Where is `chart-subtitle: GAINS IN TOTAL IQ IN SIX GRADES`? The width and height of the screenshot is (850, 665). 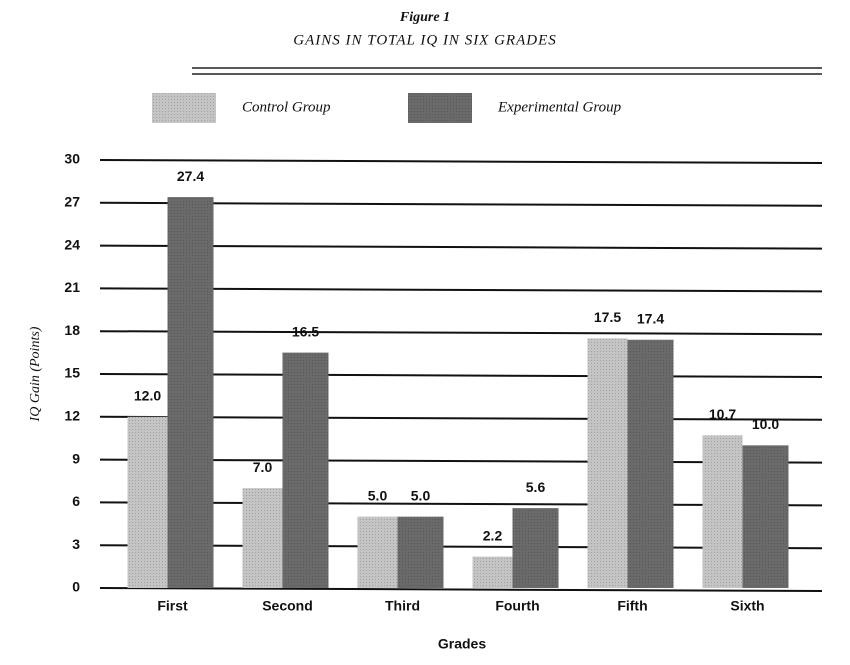 chart-subtitle: GAINS IN TOTAL IQ IN SIX GRADES is located at coordinates (425, 40).